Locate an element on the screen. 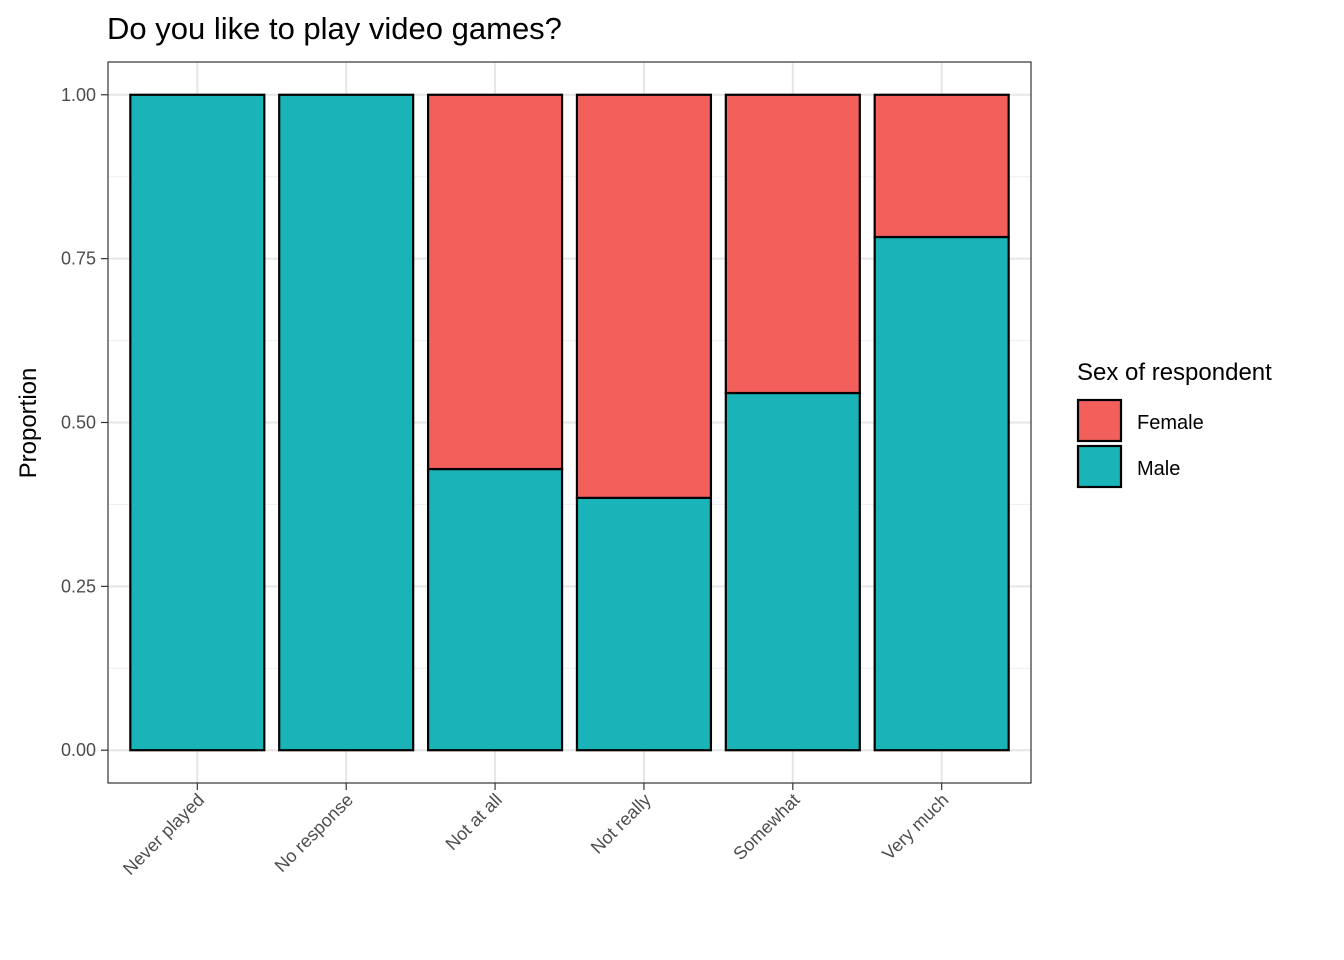 This screenshot has height=960, width=1344. y-tick-label: 0.25 is located at coordinates (78, 586).